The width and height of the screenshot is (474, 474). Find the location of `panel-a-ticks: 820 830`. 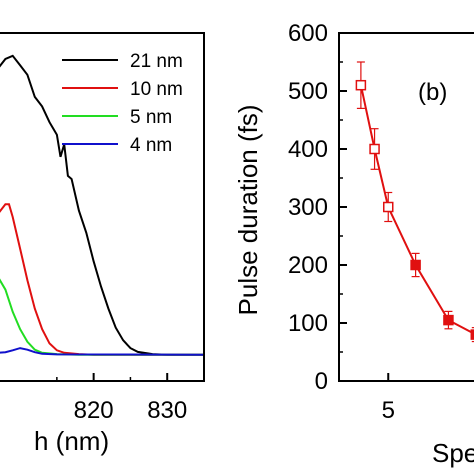

panel-a-ticks: 820 830 is located at coordinates (130, 398).